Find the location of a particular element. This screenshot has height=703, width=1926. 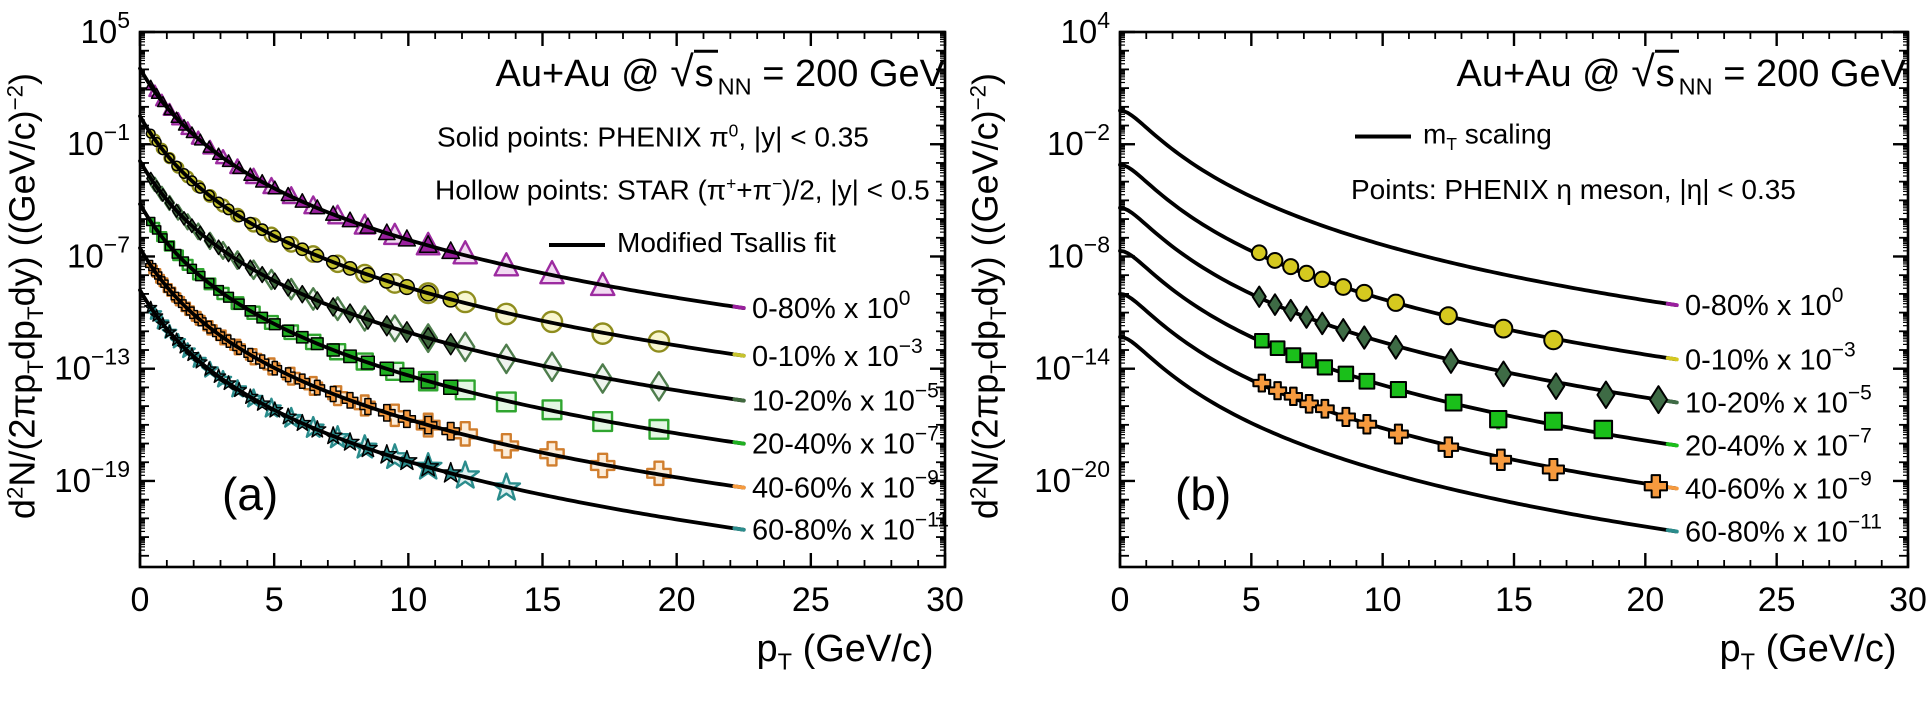

sqrt-expression: √s is located at coordinates (694, 72).